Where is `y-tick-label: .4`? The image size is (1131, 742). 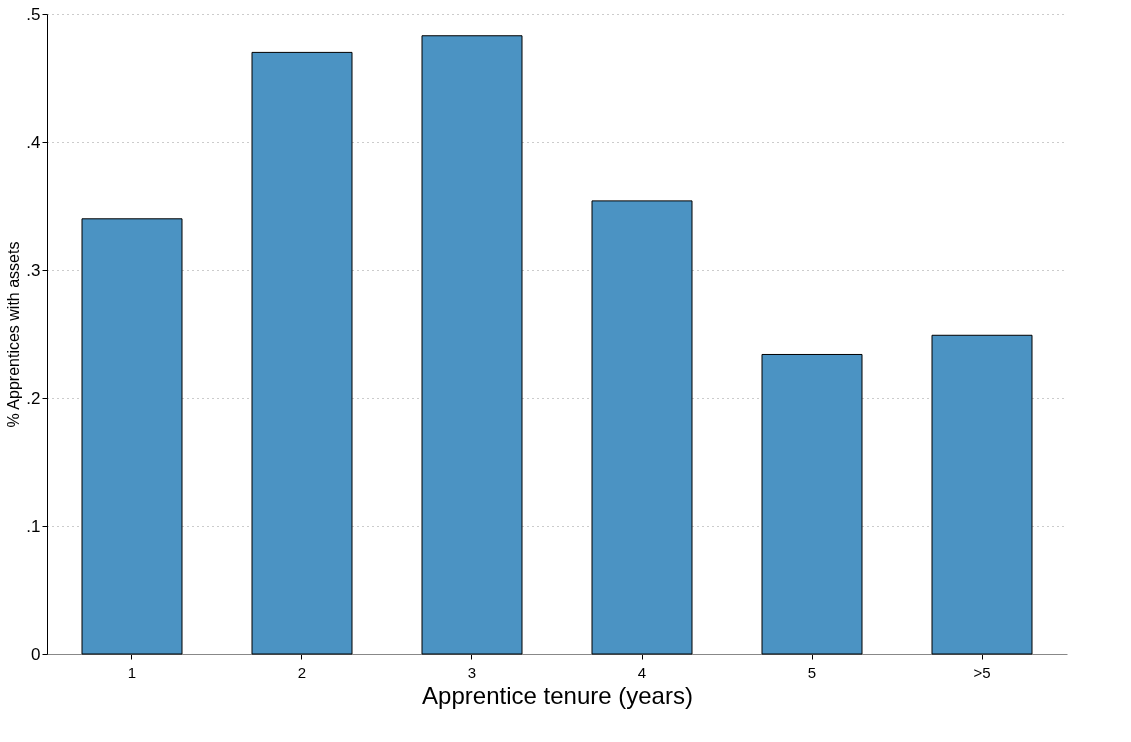
y-tick-label: .4 is located at coordinates (33, 142).